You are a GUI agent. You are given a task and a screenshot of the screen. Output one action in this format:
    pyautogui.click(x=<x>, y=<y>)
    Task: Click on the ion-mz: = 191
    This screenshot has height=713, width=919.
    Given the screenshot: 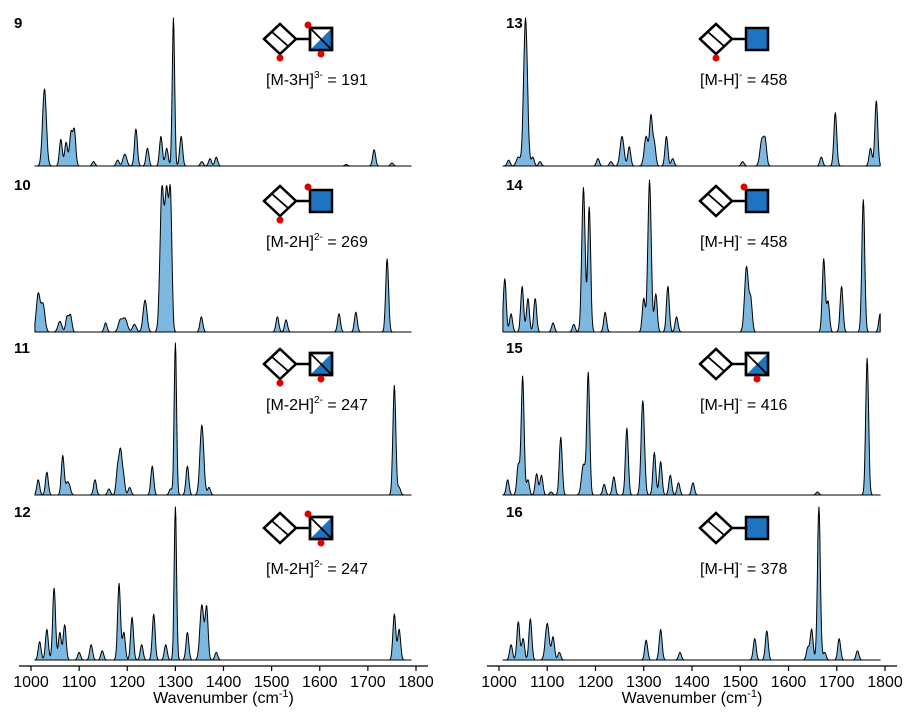 What is the action you would take?
    pyautogui.click(x=345, y=80)
    